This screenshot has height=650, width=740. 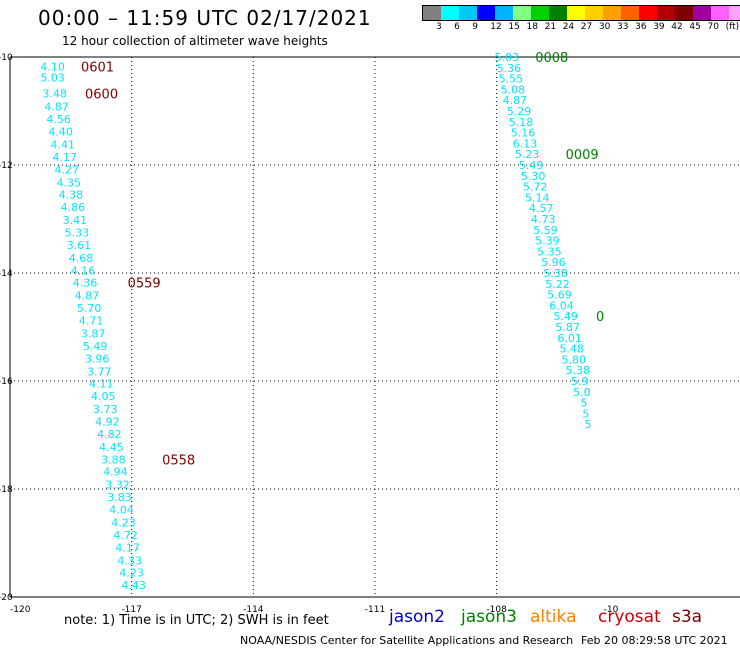 What do you see at coordinates (67, 169) in the screenshot?
I see `wave-height-value: 4.27` at bounding box center [67, 169].